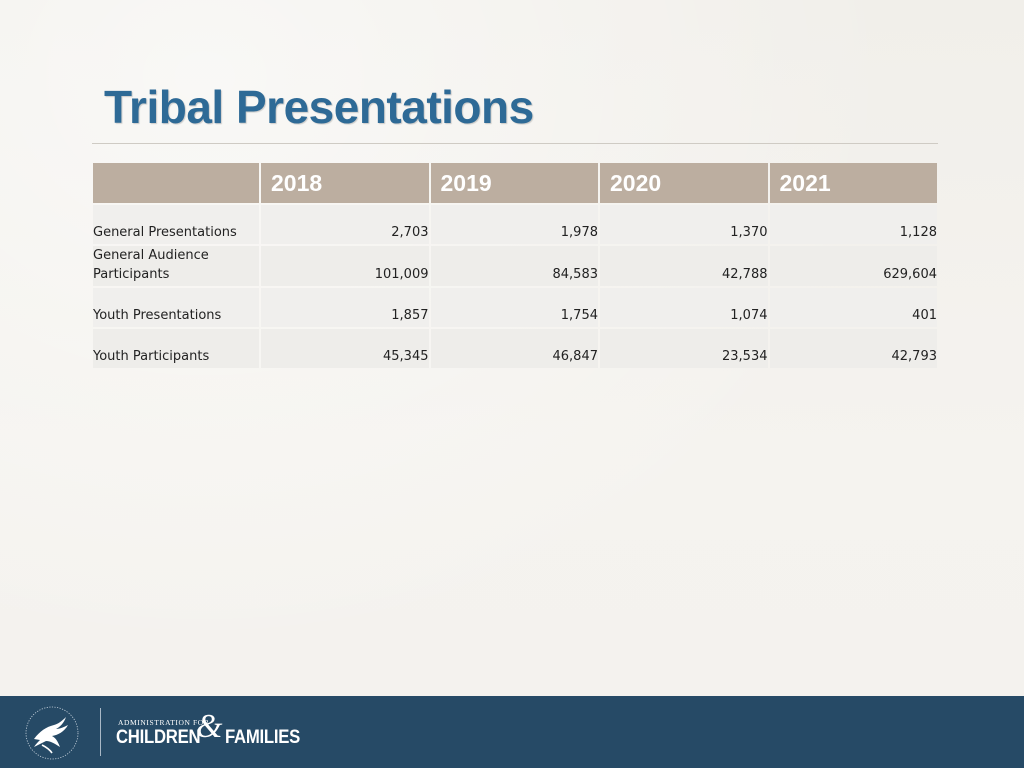 Image resolution: width=1024 pixels, height=768 pixels. Describe the element at coordinates (684, 348) in the screenshot. I see `table-cell: 23,534` at that location.